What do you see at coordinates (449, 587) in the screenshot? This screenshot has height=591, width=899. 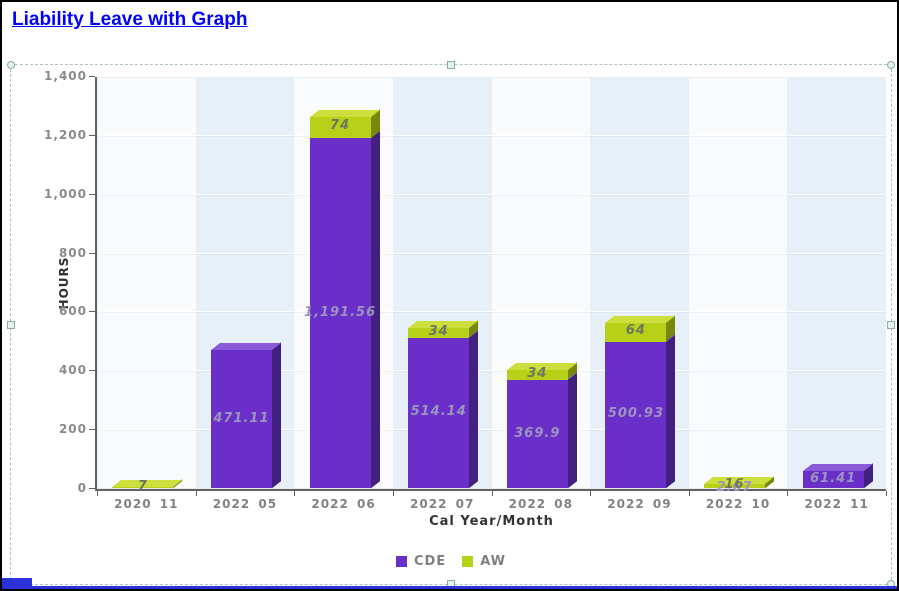 I see `bottom-edge-line` at bounding box center [449, 587].